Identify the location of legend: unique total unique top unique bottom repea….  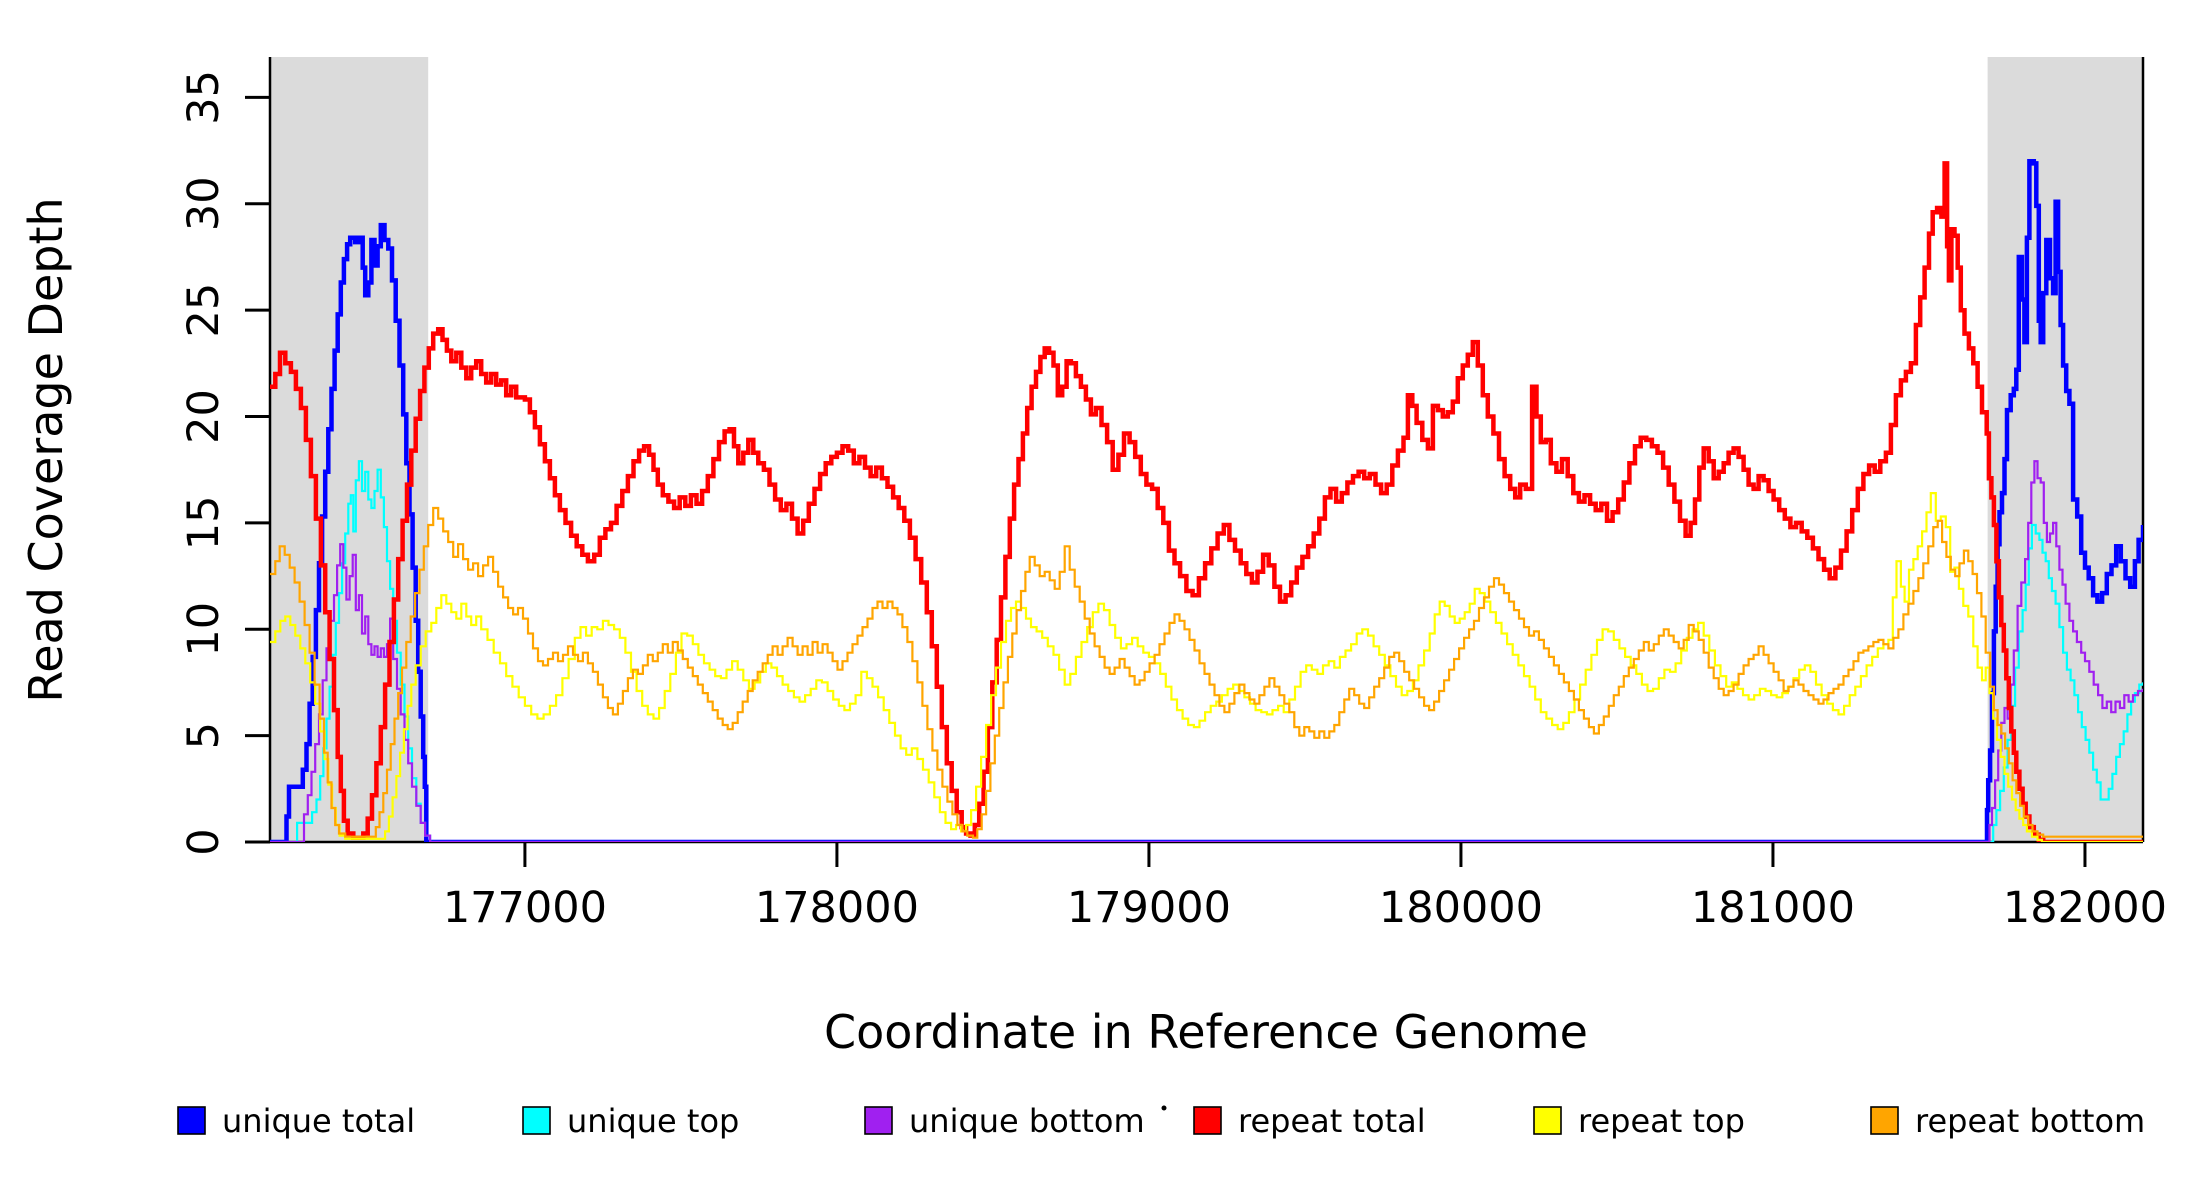
(1161, 1121).